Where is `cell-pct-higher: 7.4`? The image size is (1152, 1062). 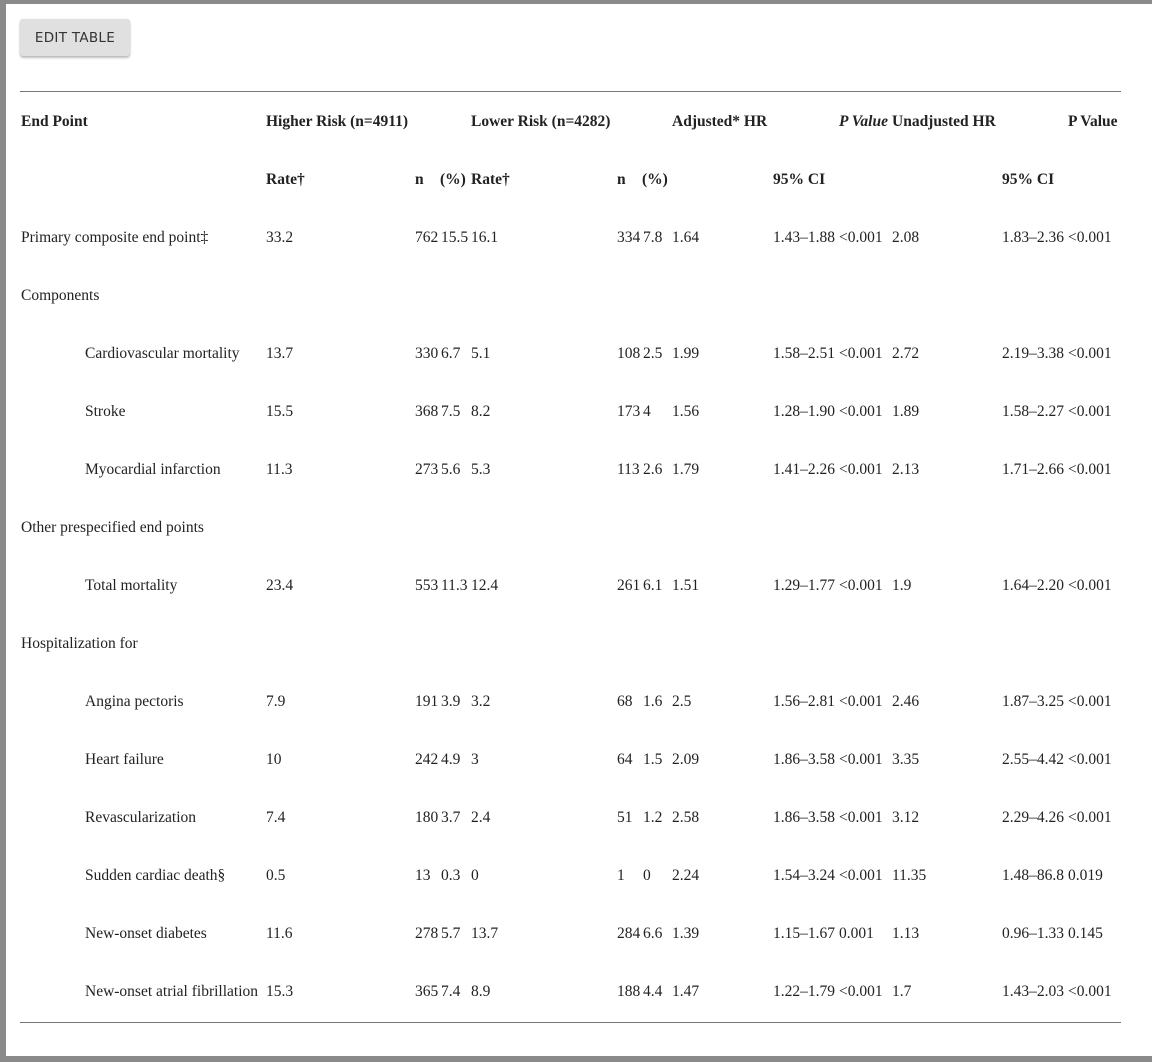
cell-pct-higher: 7.4 is located at coordinates (451, 991).